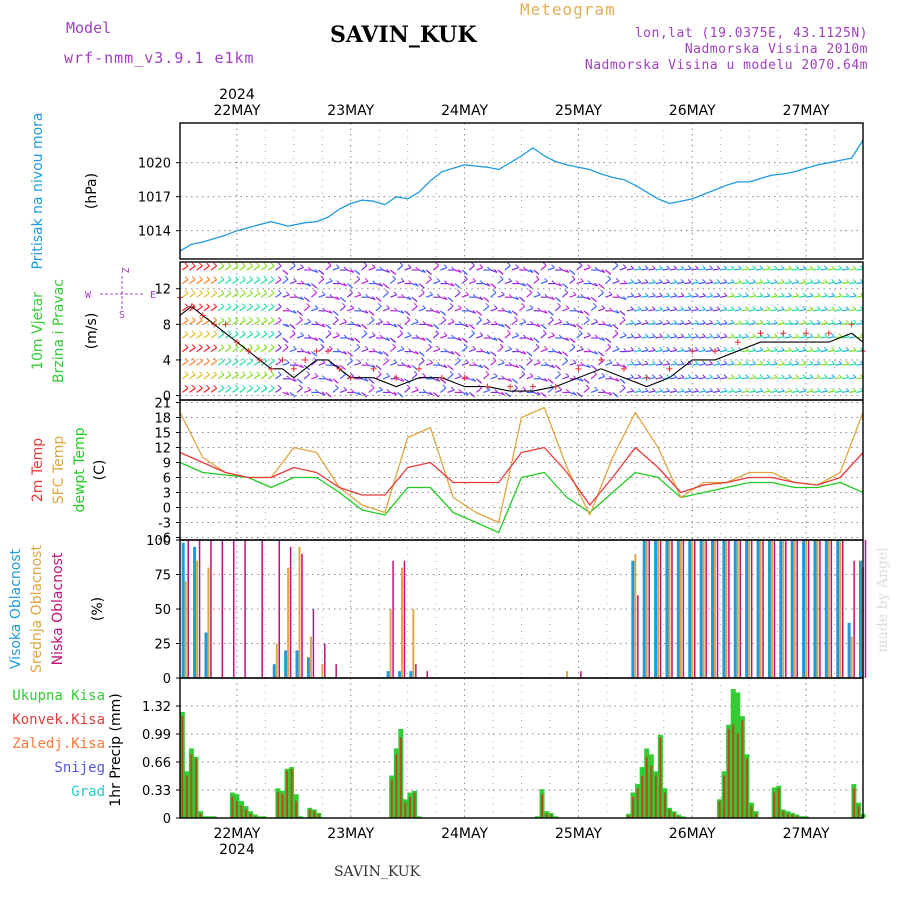  What do you see at coordinates (59, 470) in the screenshot?
I see `axis-title-sfc-temp: SFC Temp` at bounding box center [59, 470].